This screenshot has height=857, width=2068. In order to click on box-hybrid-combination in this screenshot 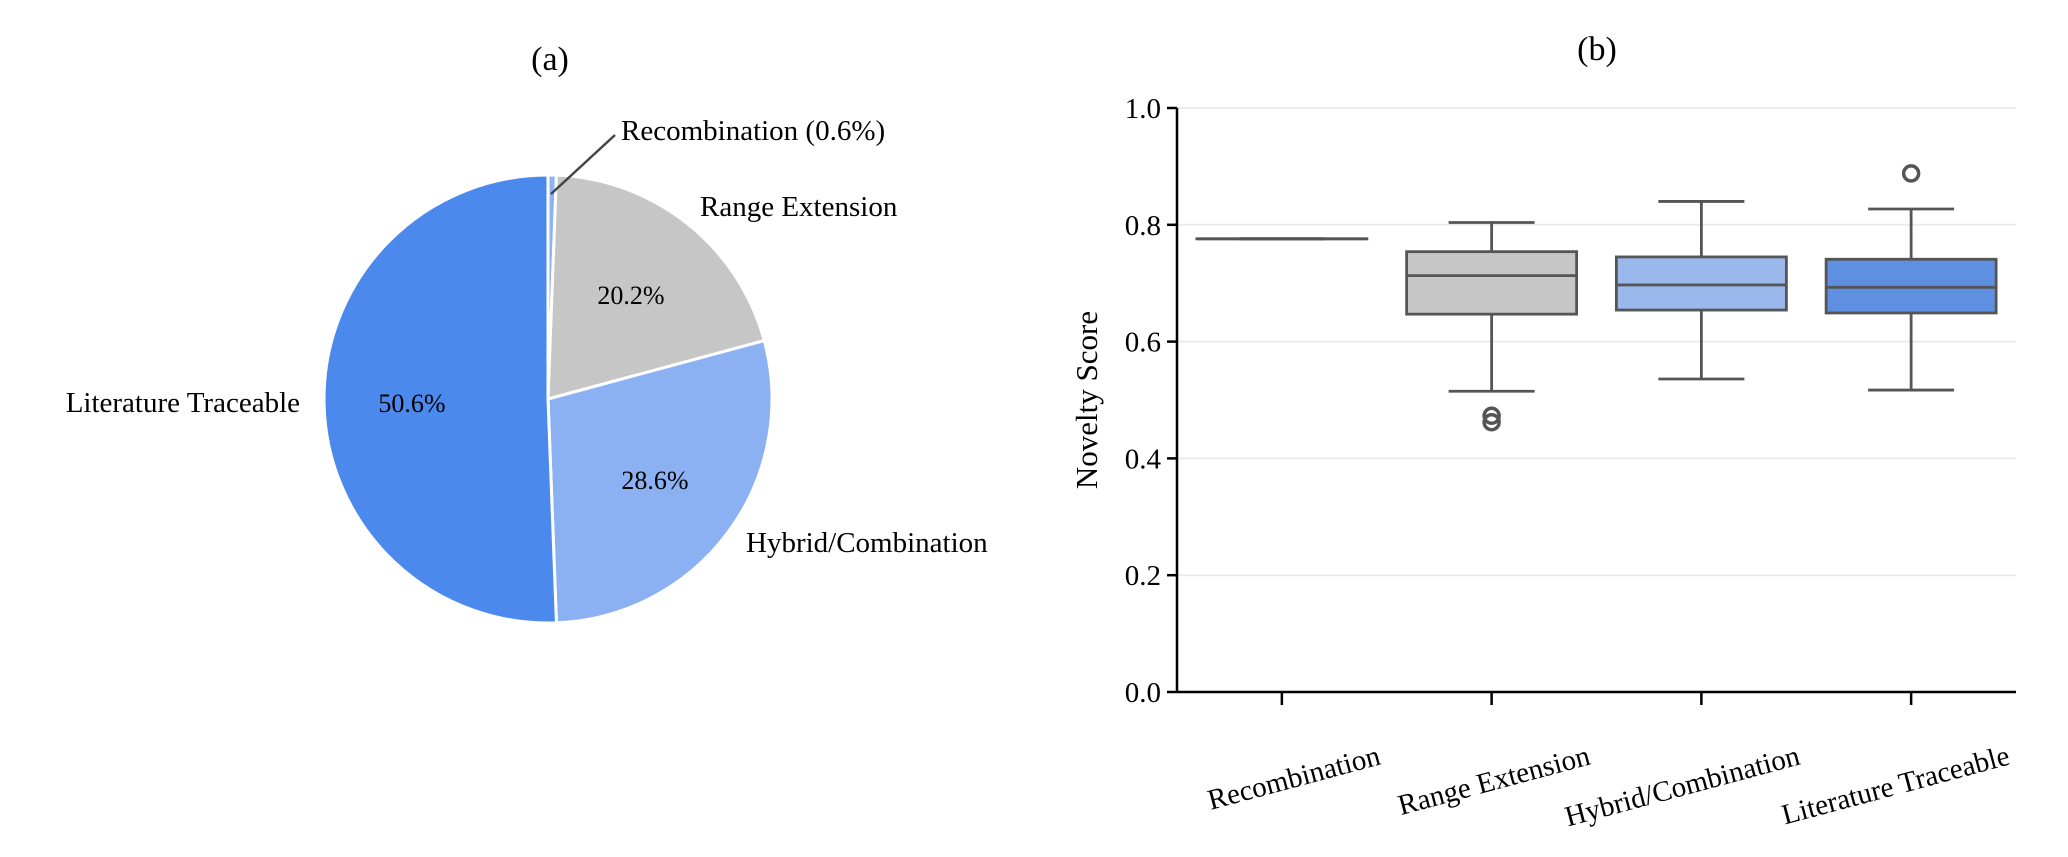, I will do `click(1701, 290)`.